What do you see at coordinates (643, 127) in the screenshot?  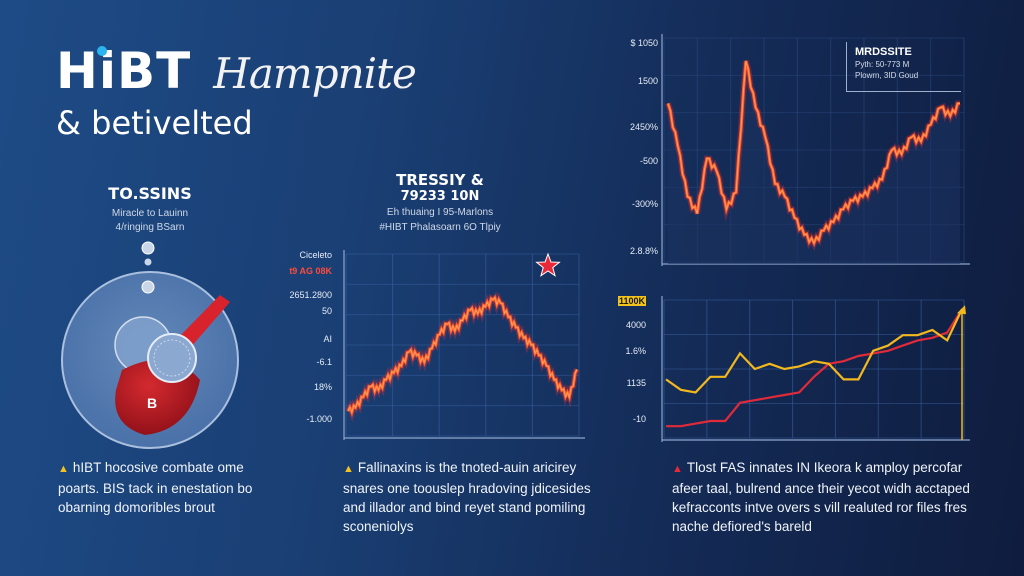 I see `y-tick-label: 2450%` at bounding box center [643, 127].